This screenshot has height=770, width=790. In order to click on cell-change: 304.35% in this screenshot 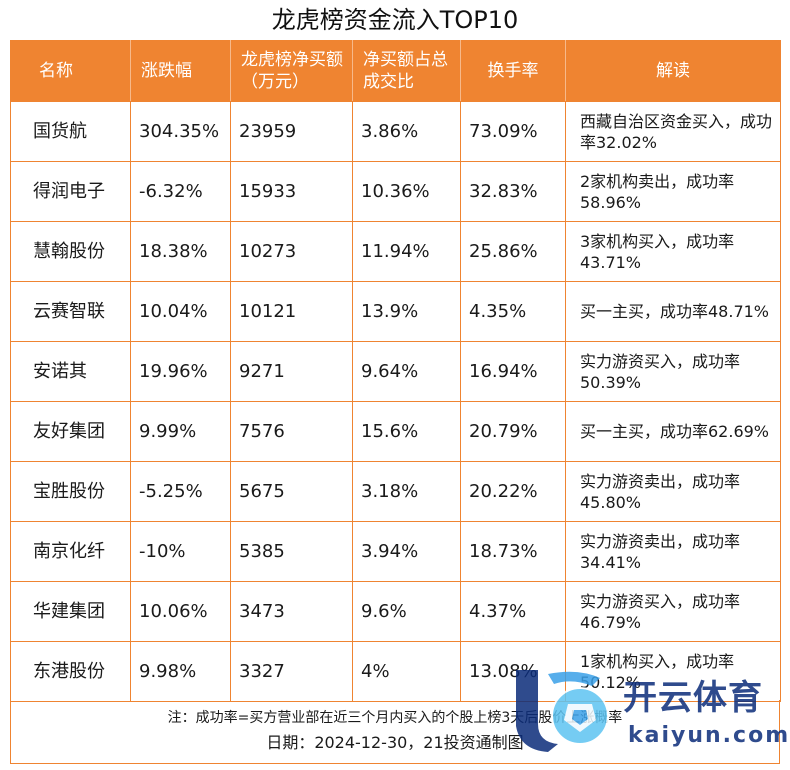, I will do `click(180, 131)`.